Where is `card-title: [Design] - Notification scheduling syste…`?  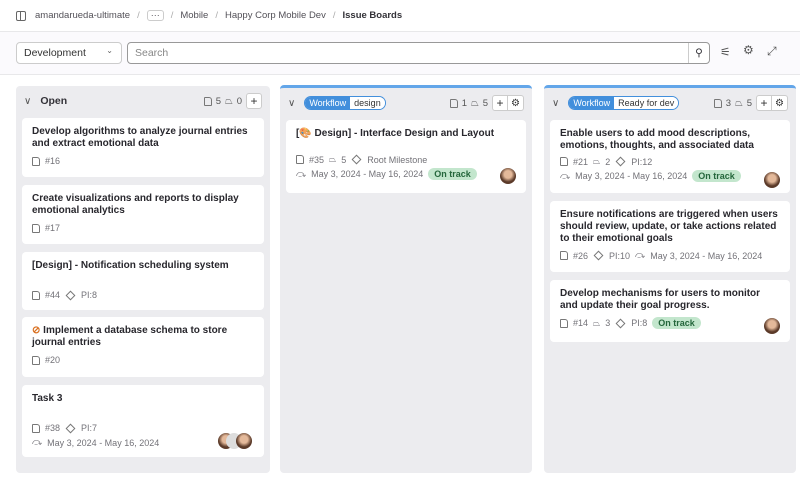
card-title: [Design] - Notification scheduling syste… is located at coordinates (130, 265).